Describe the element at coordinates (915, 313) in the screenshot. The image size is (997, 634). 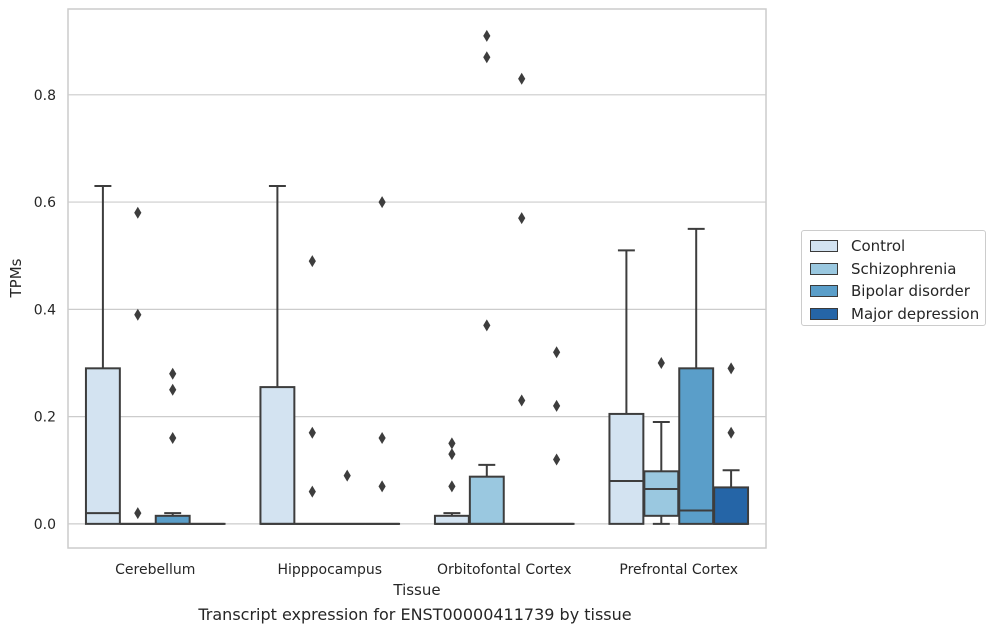
I see `legend-label: Major depression` at that location.